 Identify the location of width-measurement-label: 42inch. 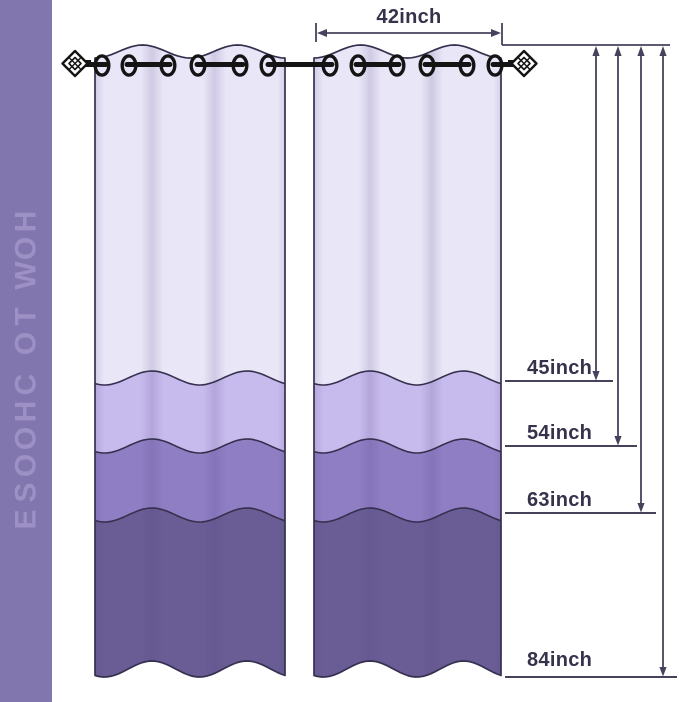
(409, 17).